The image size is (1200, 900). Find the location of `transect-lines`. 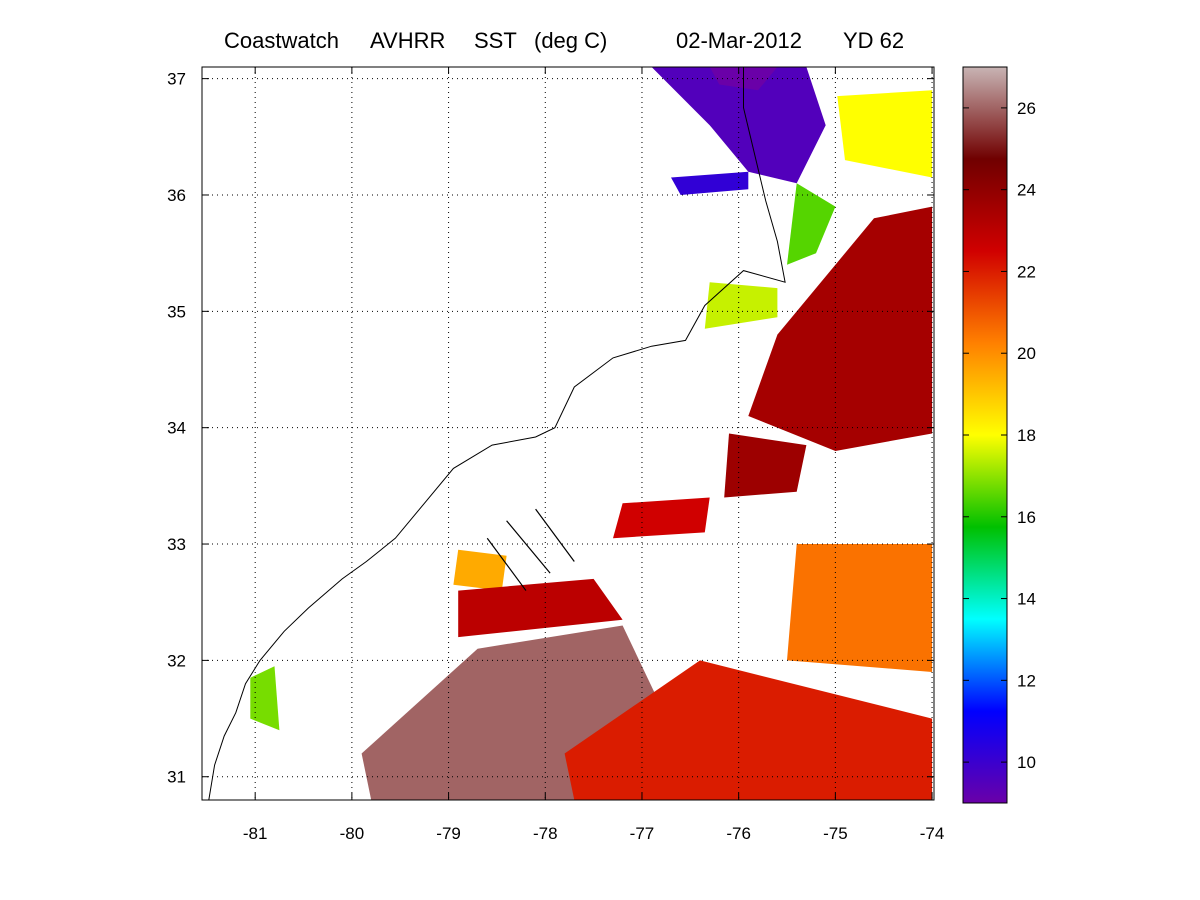

transect-lines is located at coordinates (530, 549).